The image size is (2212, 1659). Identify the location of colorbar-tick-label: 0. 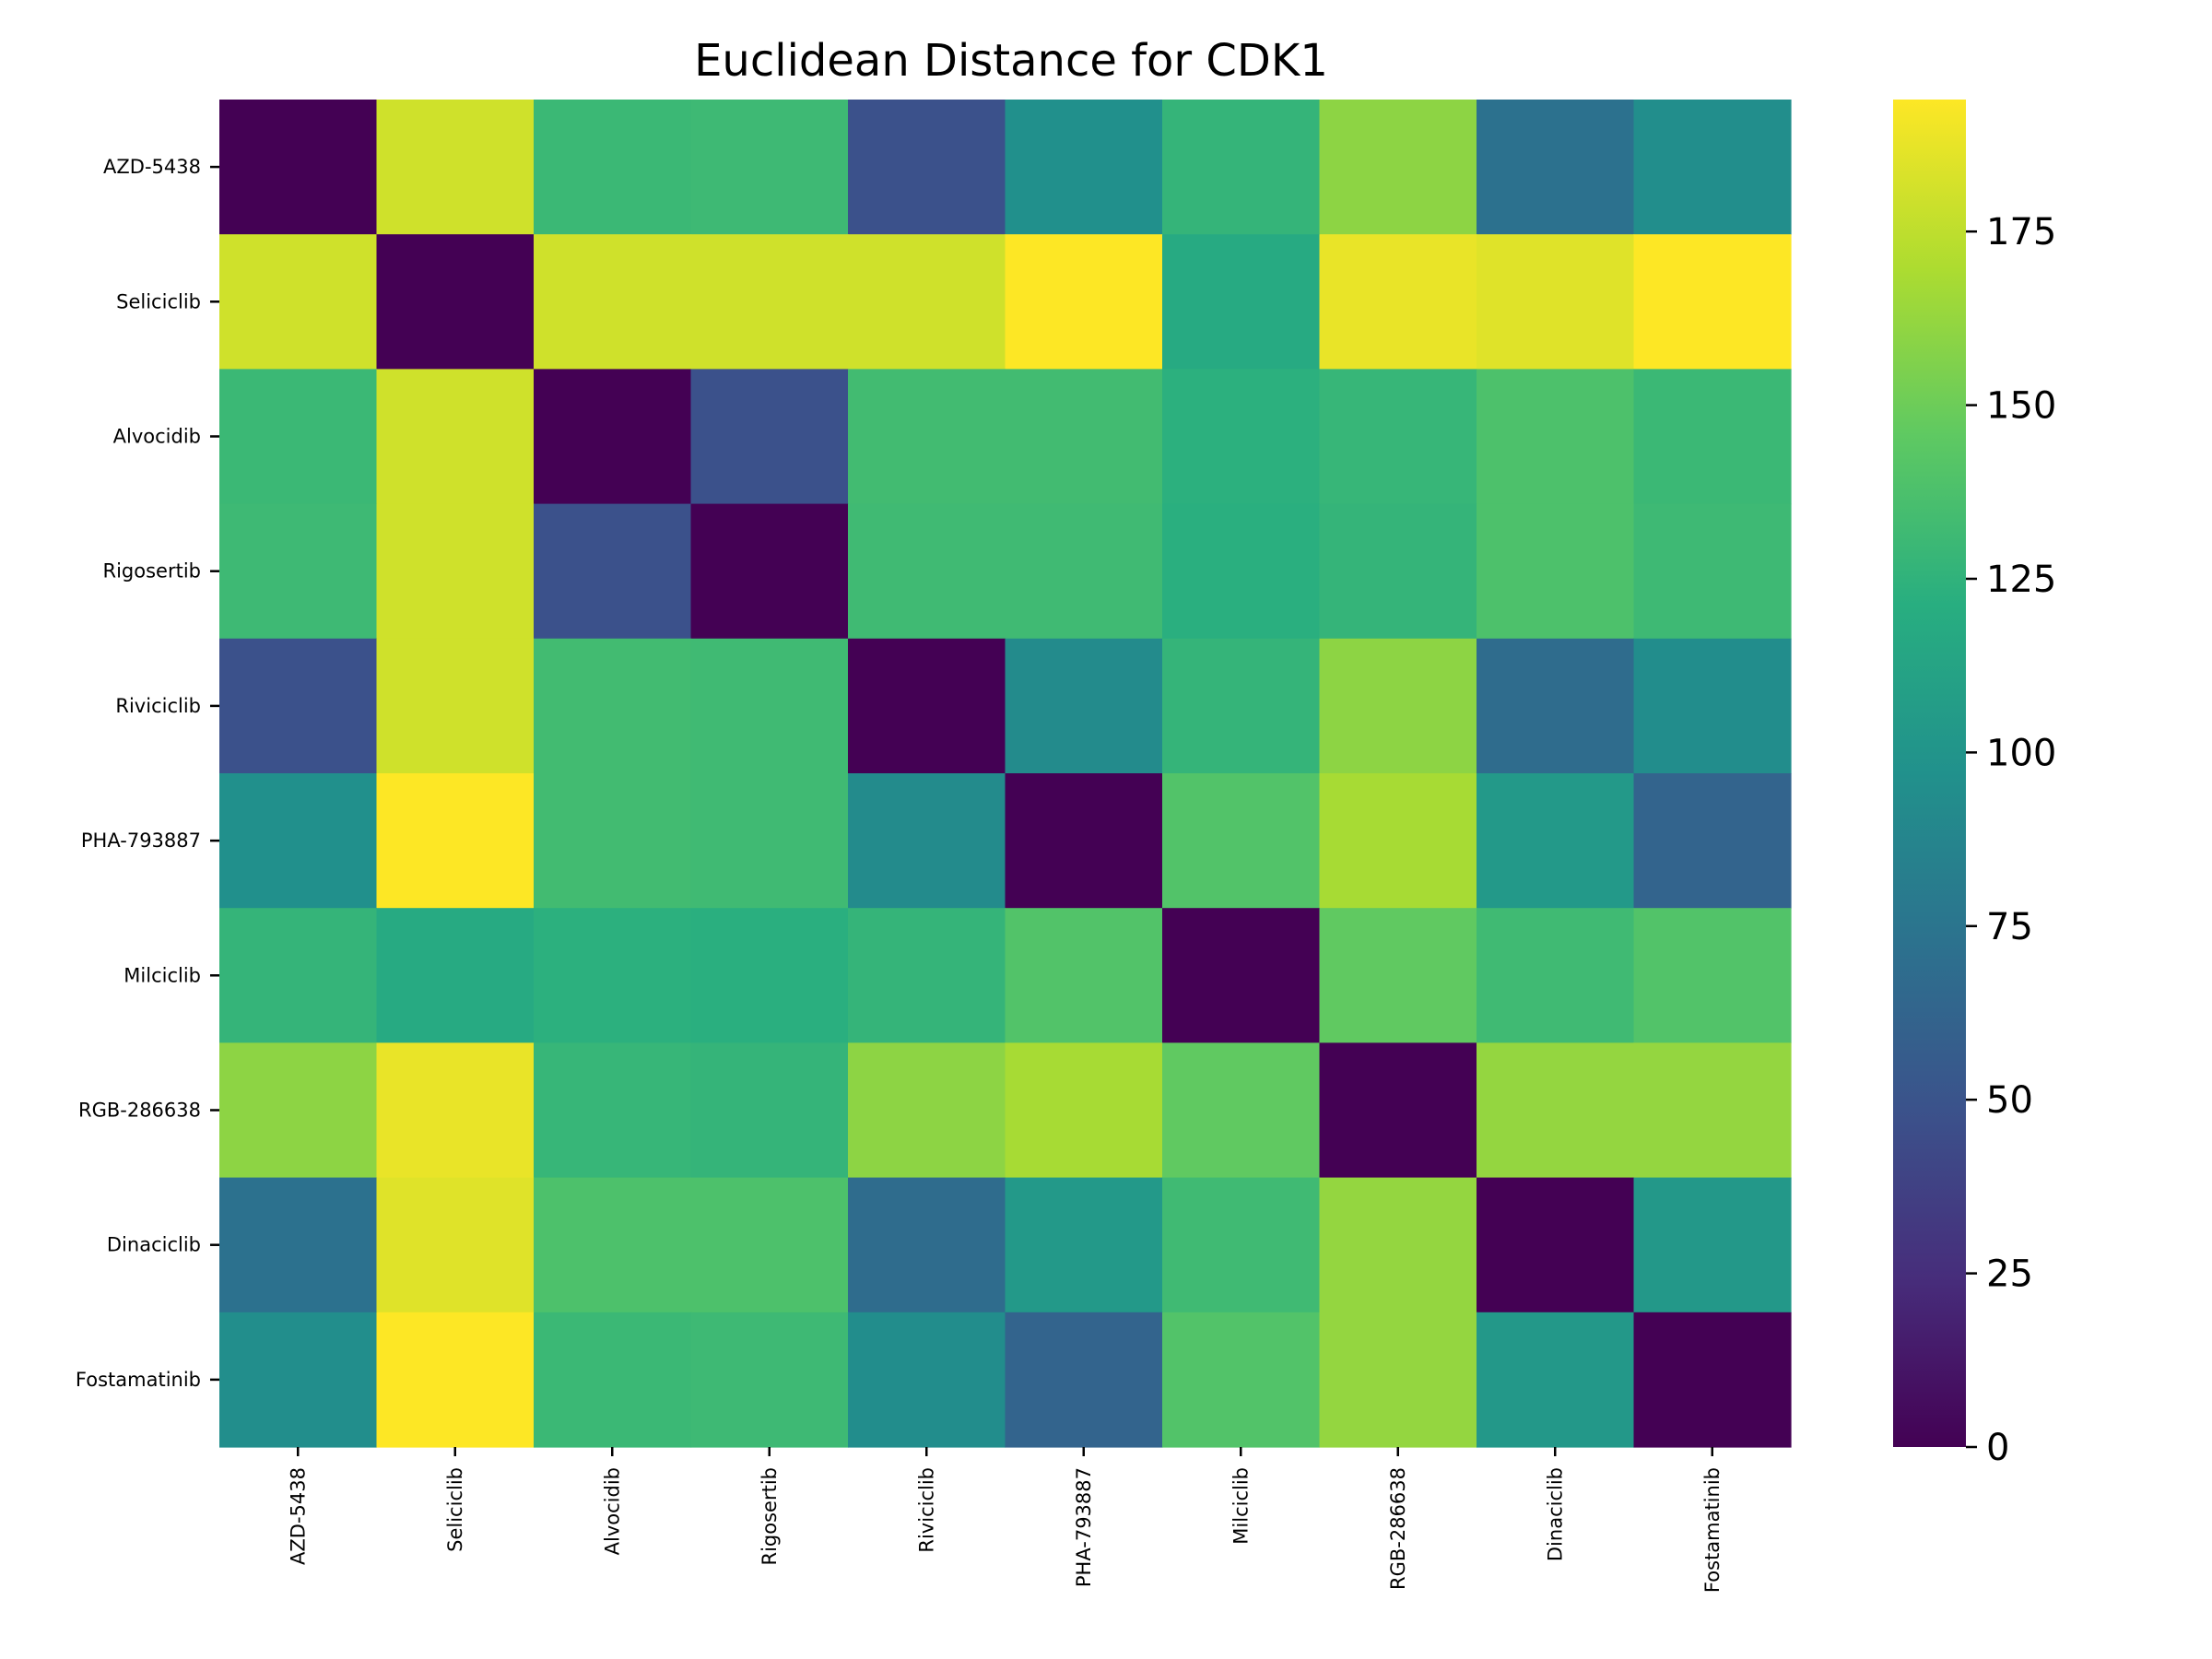
(1997, 1448).